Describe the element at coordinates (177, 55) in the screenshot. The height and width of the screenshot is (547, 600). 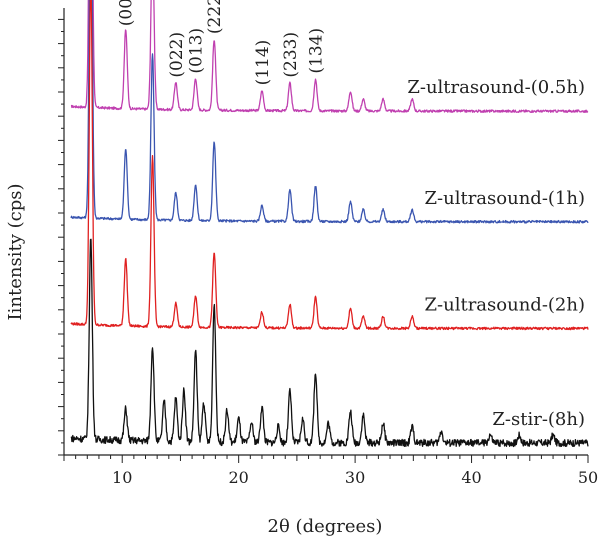
I see `peak-annotation: (022)` at that location.